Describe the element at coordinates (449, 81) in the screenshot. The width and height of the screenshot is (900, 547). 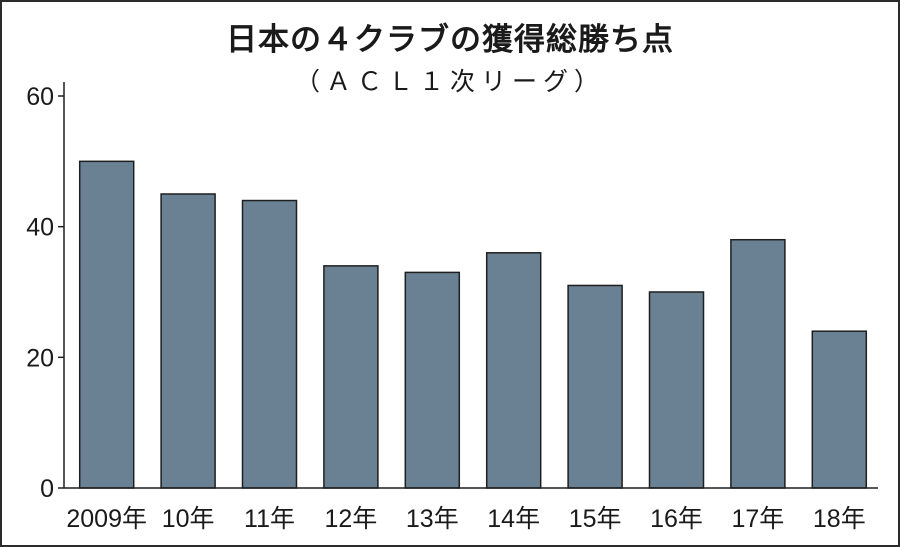
I see `chart-subtitle: （ＡＣＬ１次リーグ）` at that location.